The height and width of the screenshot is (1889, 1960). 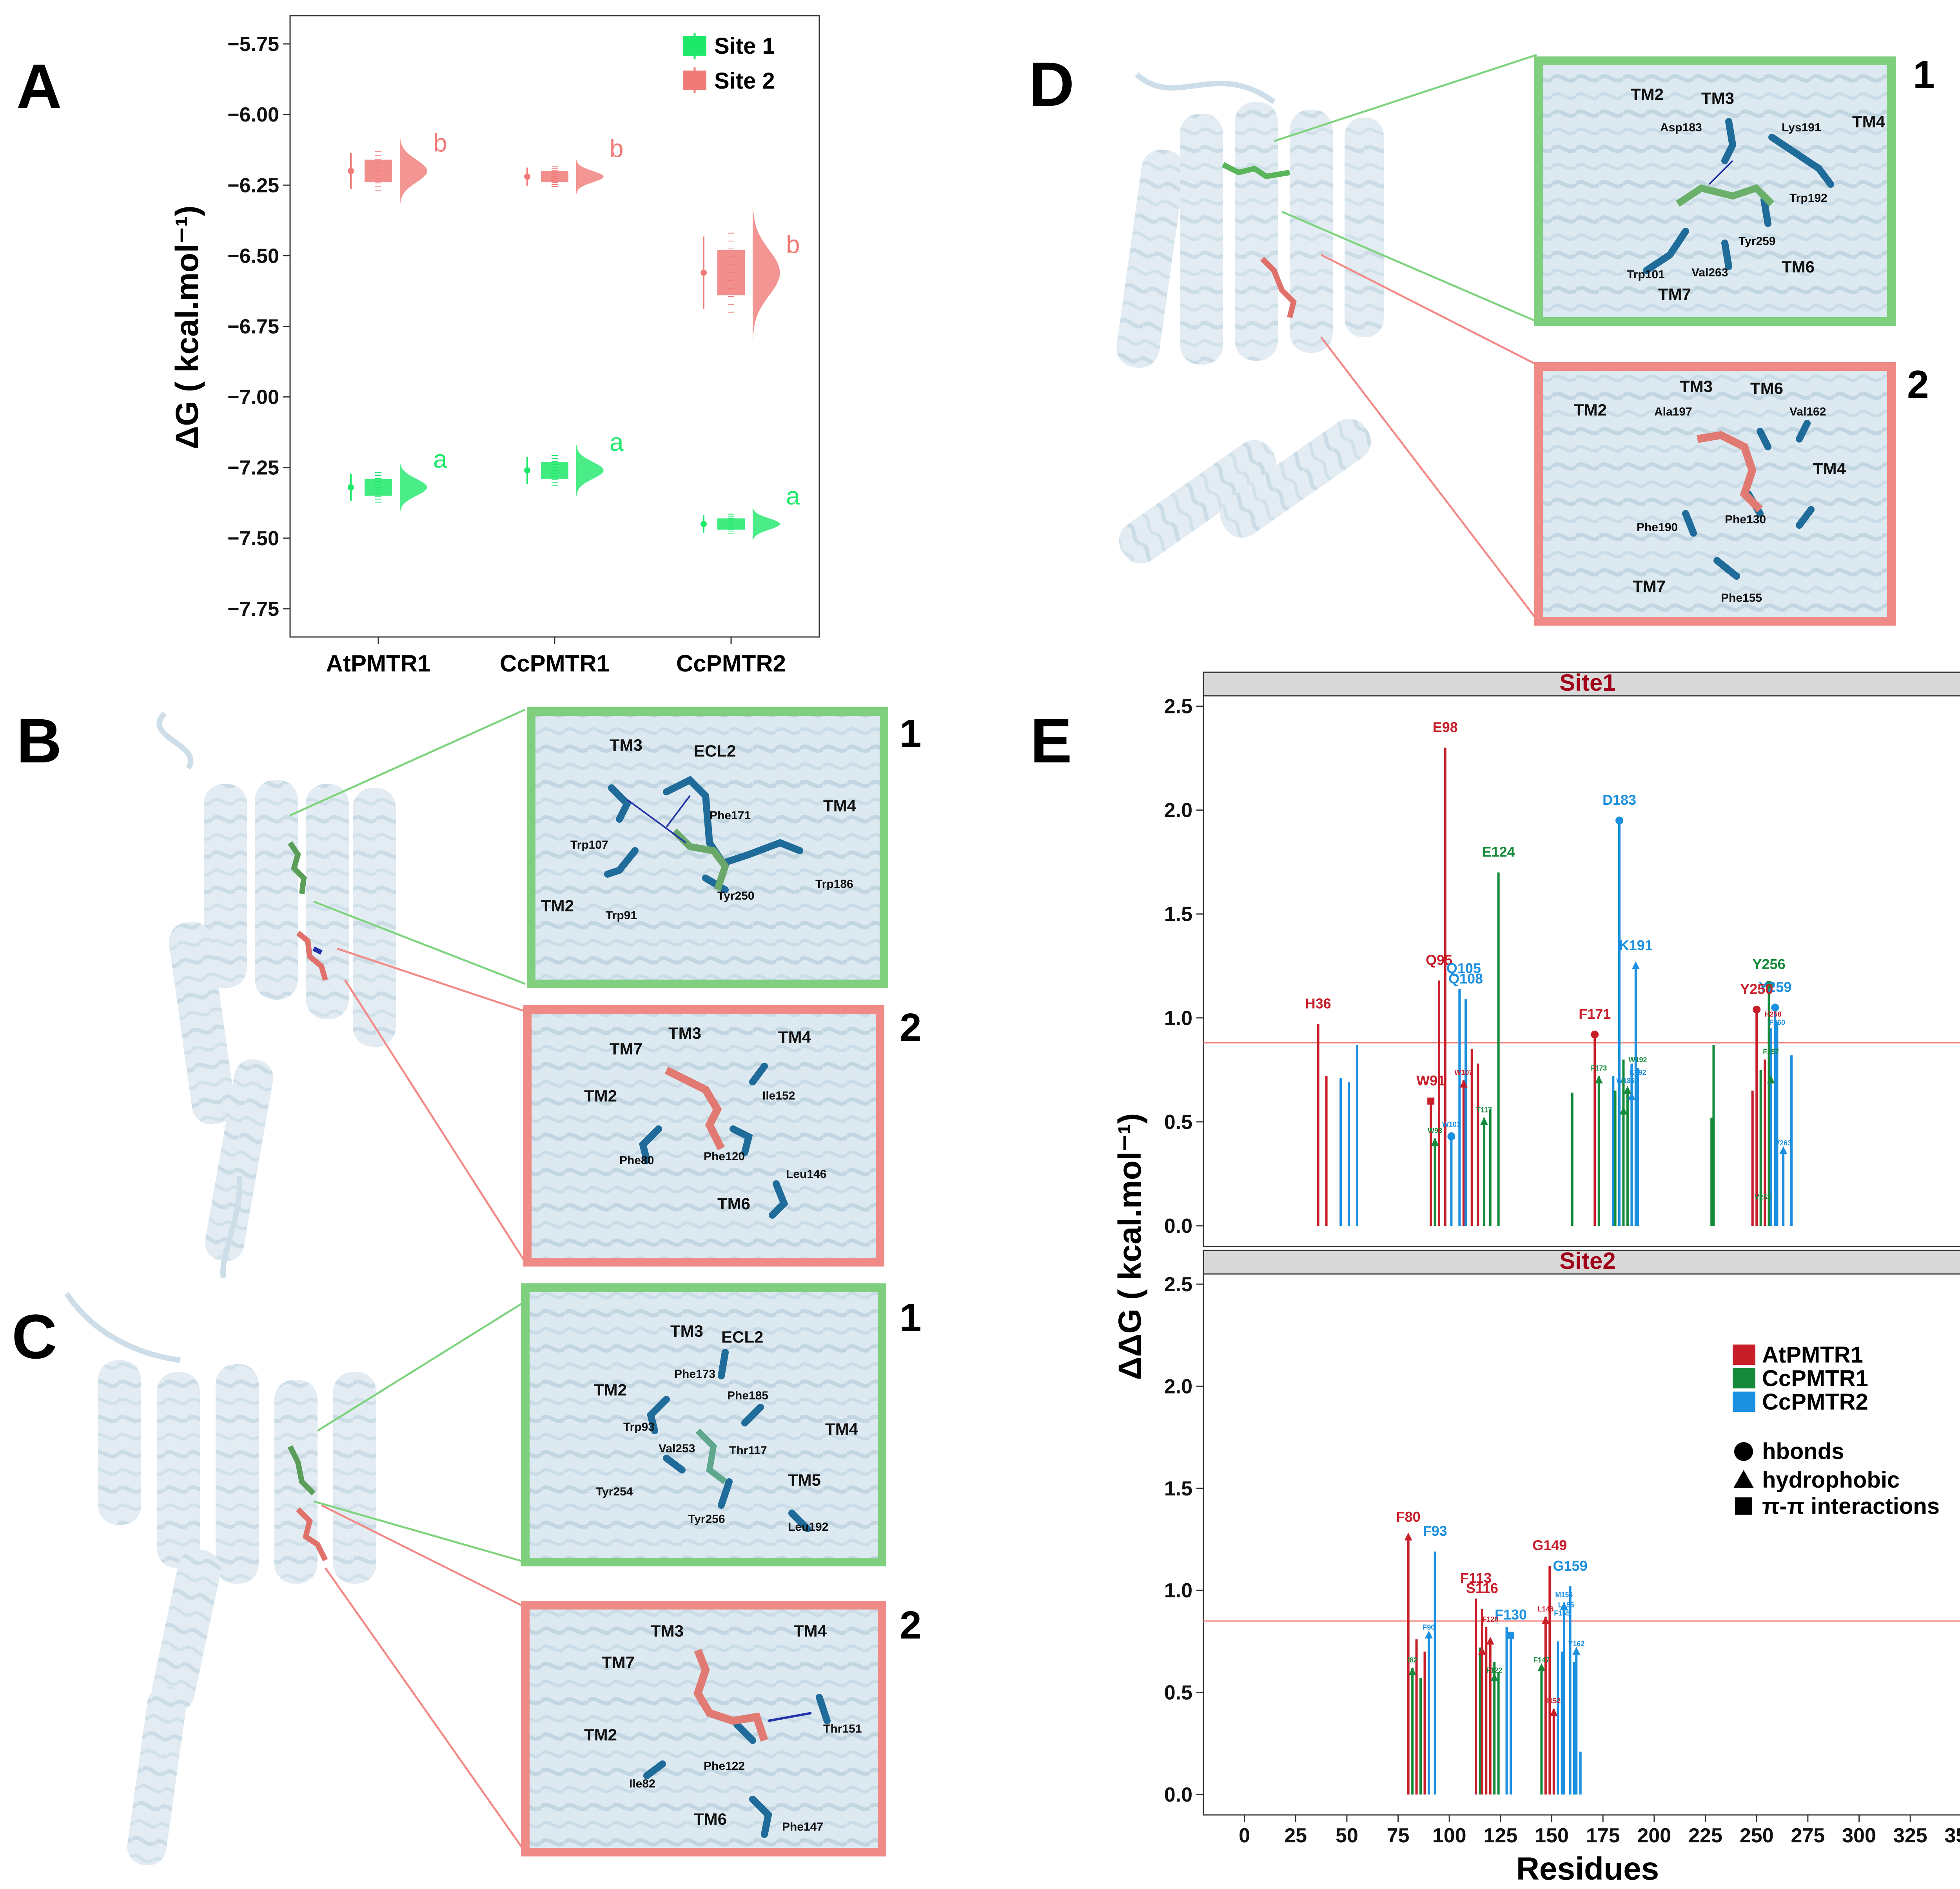 What do you see at coordinates (554, 326) in the screenshot?
I see `chart-a-plot-area` at bounding box center [554, 326].